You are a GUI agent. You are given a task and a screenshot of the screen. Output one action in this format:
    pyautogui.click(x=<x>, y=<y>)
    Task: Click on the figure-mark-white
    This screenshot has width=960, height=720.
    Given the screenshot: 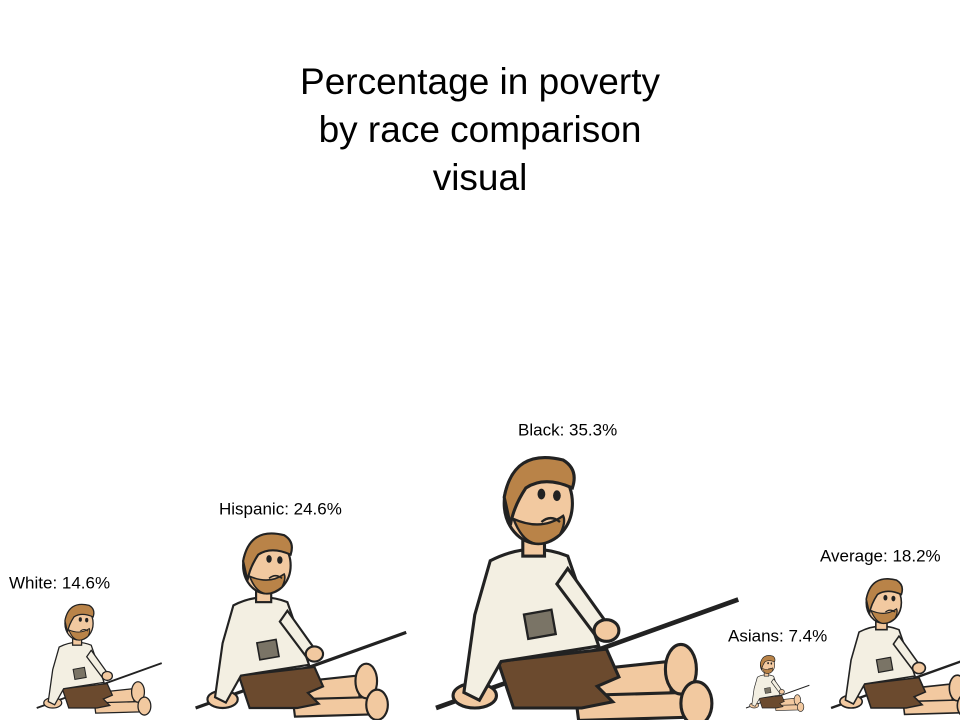 What is the action you would take?
    pyautogui.click(x=99, y=660)
    